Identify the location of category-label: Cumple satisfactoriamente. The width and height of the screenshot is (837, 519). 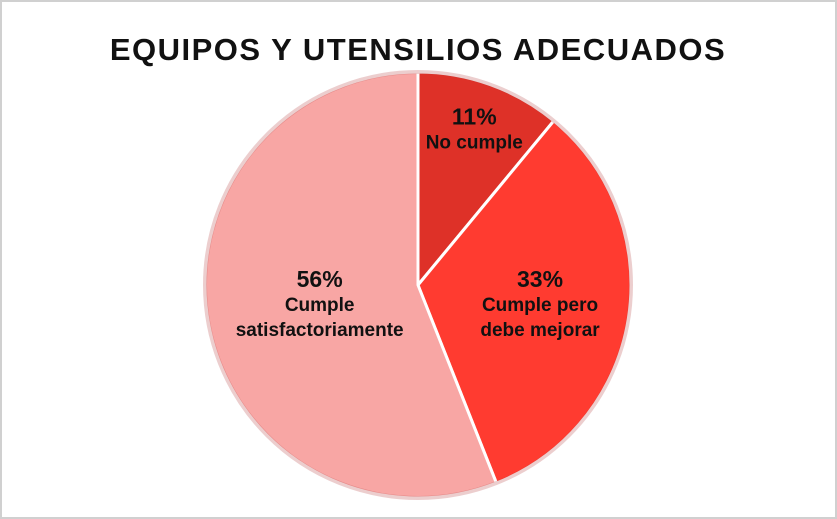
(319, 317).